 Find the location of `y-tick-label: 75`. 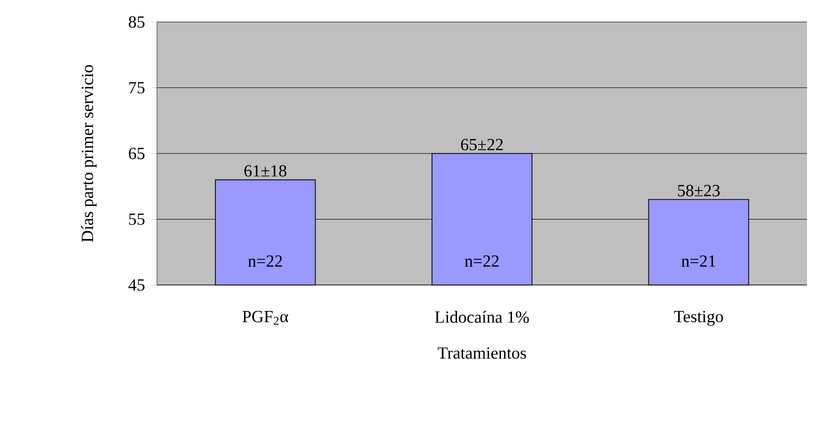

y-tick-label: 75 is located at coordinates (136, 88).